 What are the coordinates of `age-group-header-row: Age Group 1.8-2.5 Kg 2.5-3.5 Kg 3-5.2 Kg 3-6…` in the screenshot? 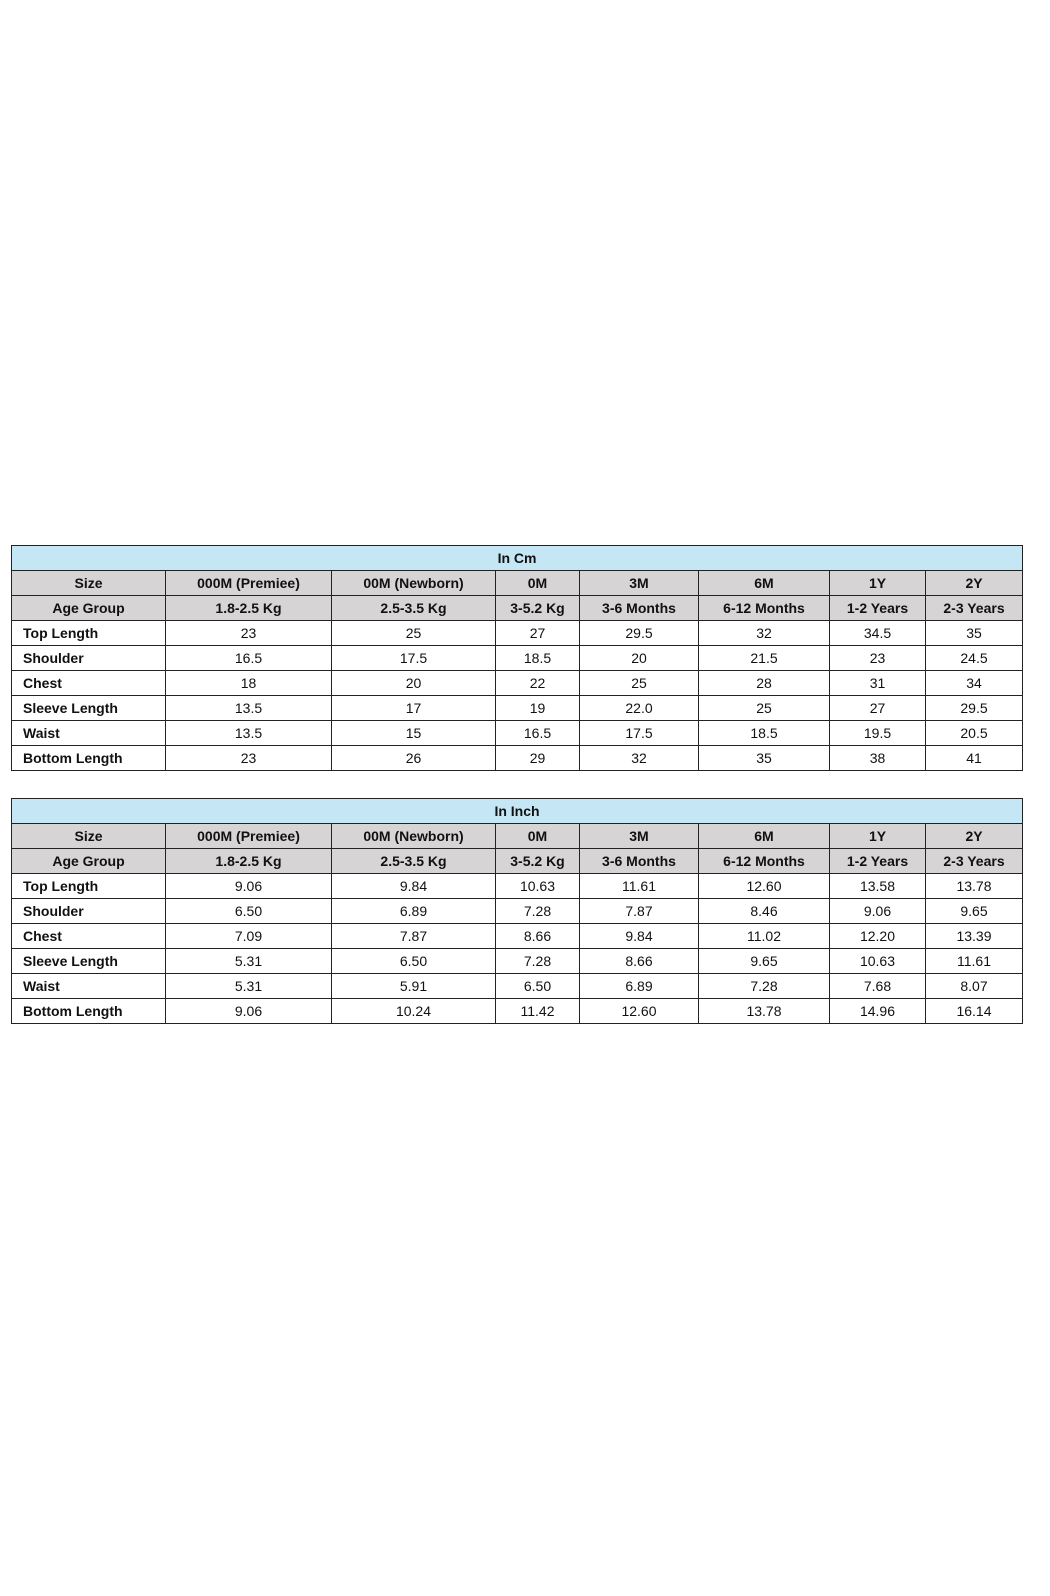 It's located at (517, 861).